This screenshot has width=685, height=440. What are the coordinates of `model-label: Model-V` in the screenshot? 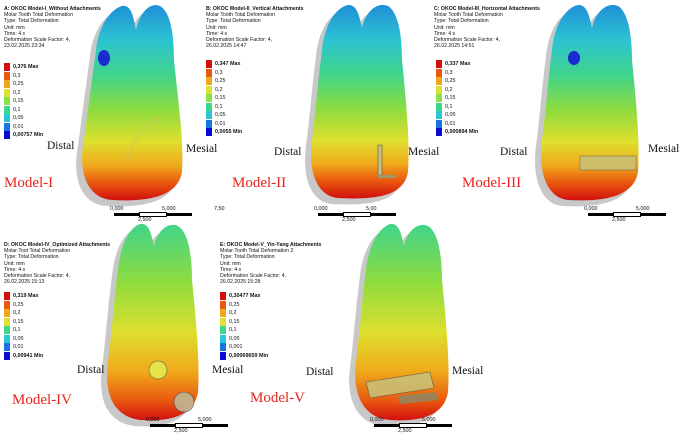 It's located at (277, 398).